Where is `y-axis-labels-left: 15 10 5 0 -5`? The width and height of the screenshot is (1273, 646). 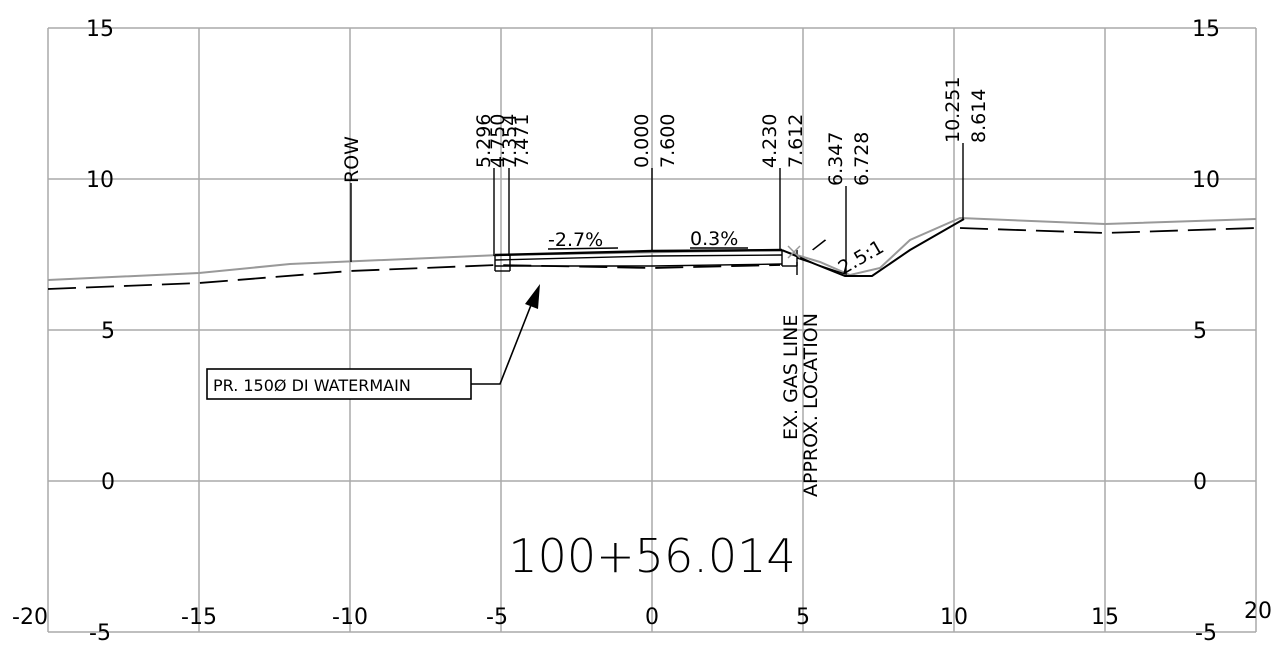 y-axis-labels-left: 15 10 5 0 -5 is located at coordinates (100, 331).